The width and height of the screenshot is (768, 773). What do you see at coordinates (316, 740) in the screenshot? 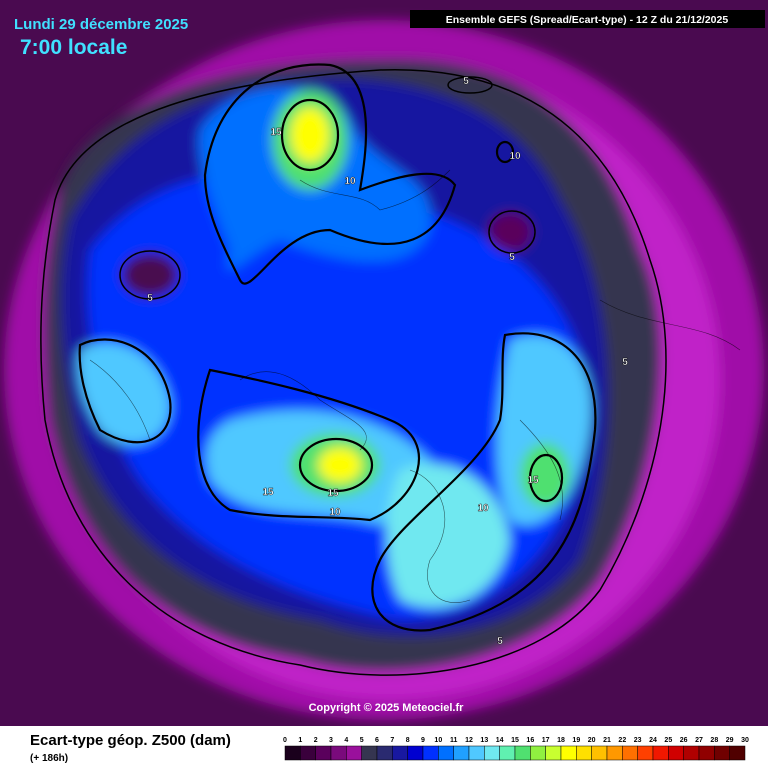
I see `colorbar-tick-label: 2` at bounding box center [316, 740].